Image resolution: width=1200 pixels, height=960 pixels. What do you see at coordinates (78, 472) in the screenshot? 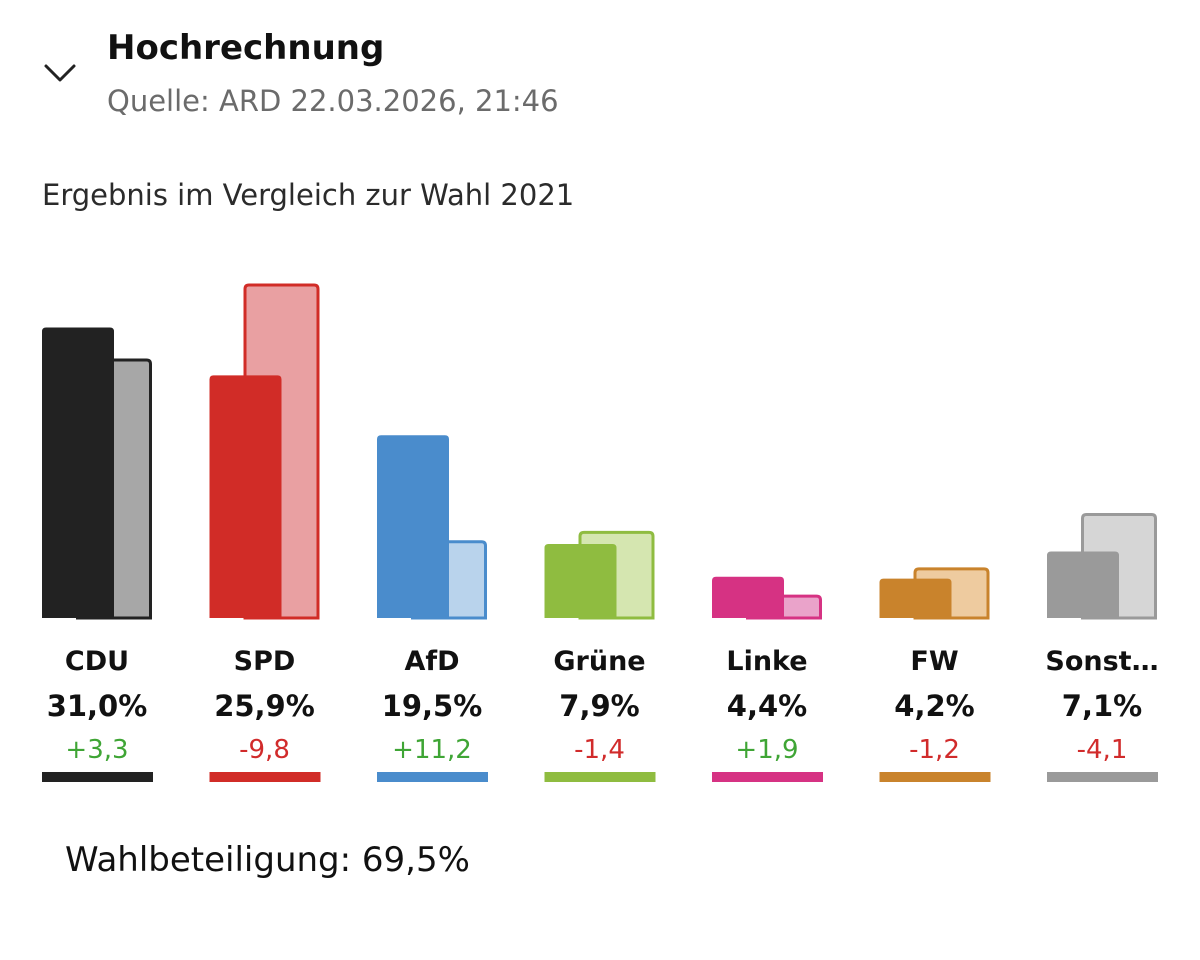
I see `bar-current-cdu` at bounding box center [78, 472].